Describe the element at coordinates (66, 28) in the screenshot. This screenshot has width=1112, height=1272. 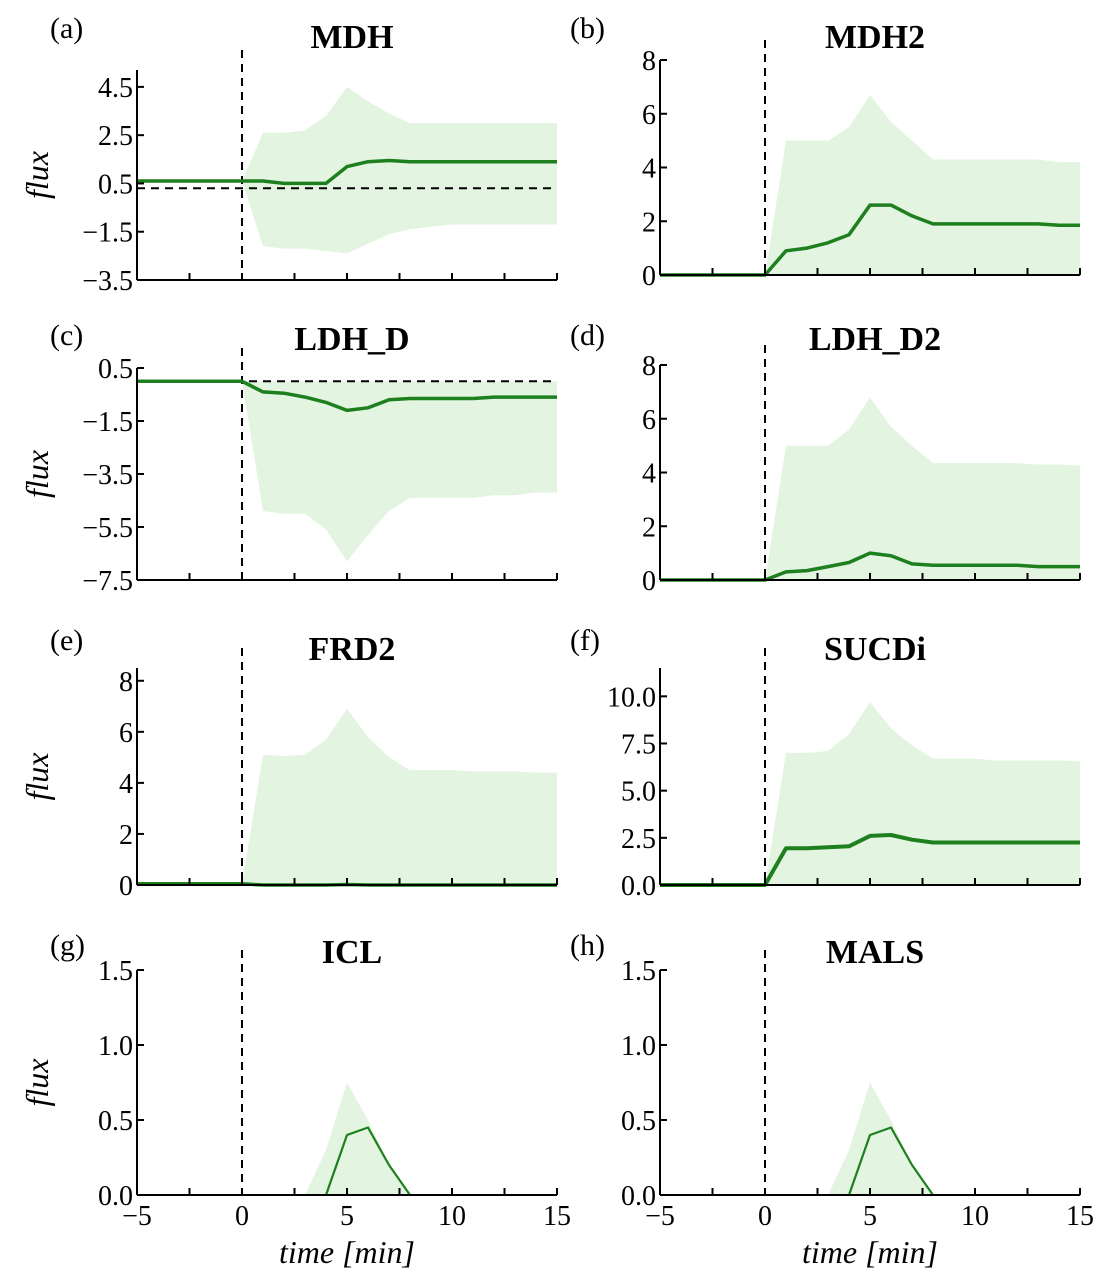
I see `panel-letter: (a)` at that location.